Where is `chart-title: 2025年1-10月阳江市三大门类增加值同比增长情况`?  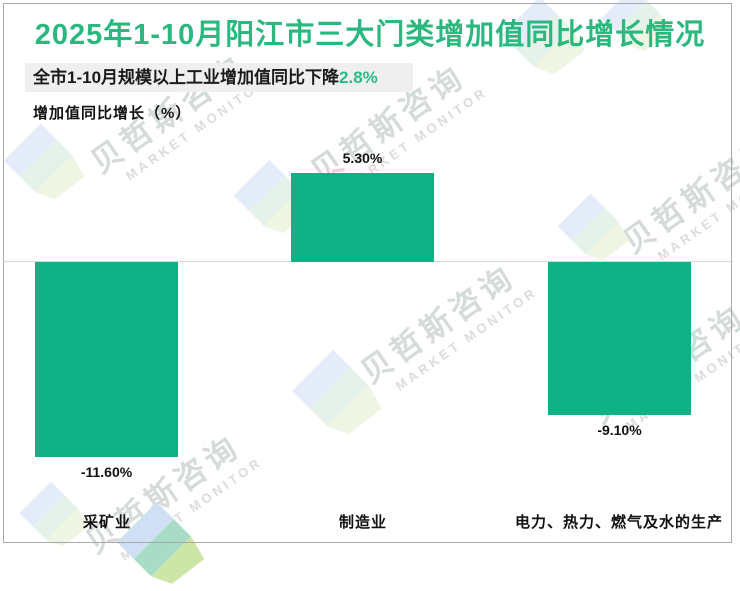 chart-title: 2025年1-10月阳江市三大门类增加值同比增长情况 is located at coordinates (370, 35).